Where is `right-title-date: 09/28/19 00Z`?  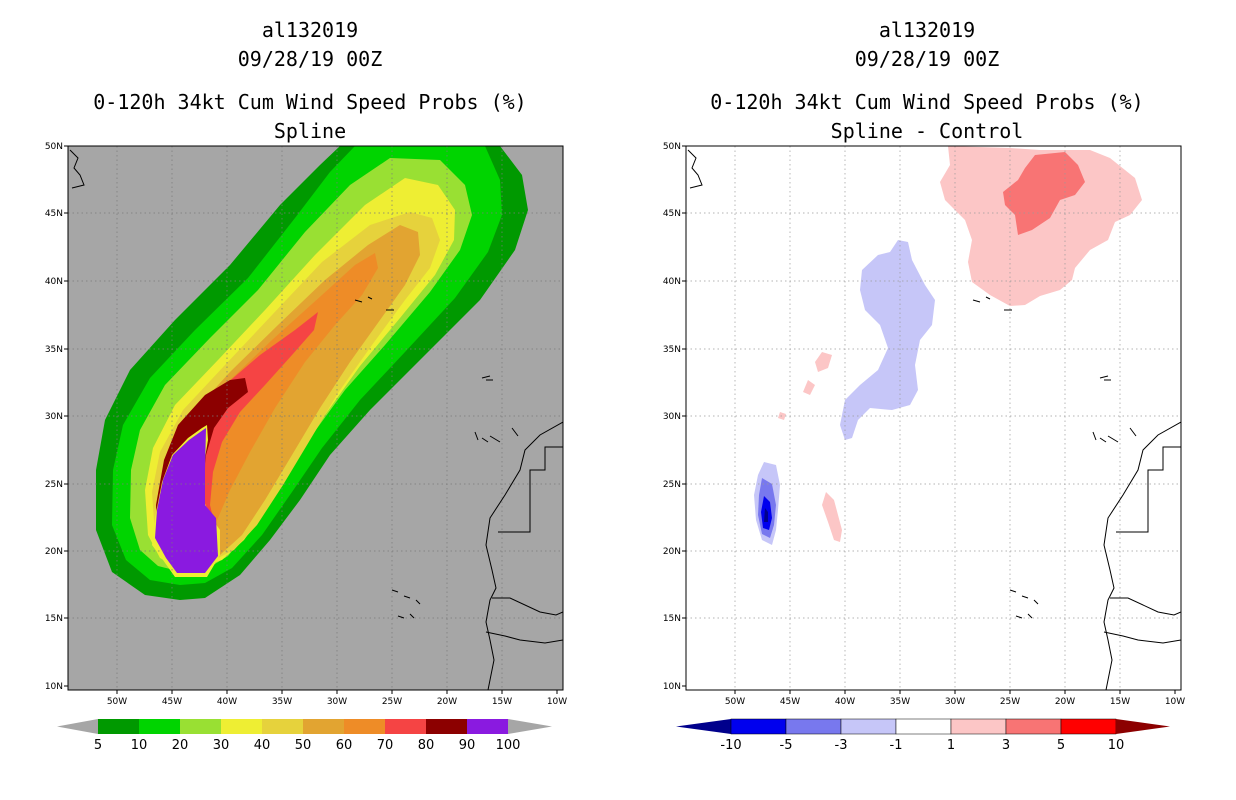 right-title-date: 09/28/19 00Z is located at coordinates (927, 59).